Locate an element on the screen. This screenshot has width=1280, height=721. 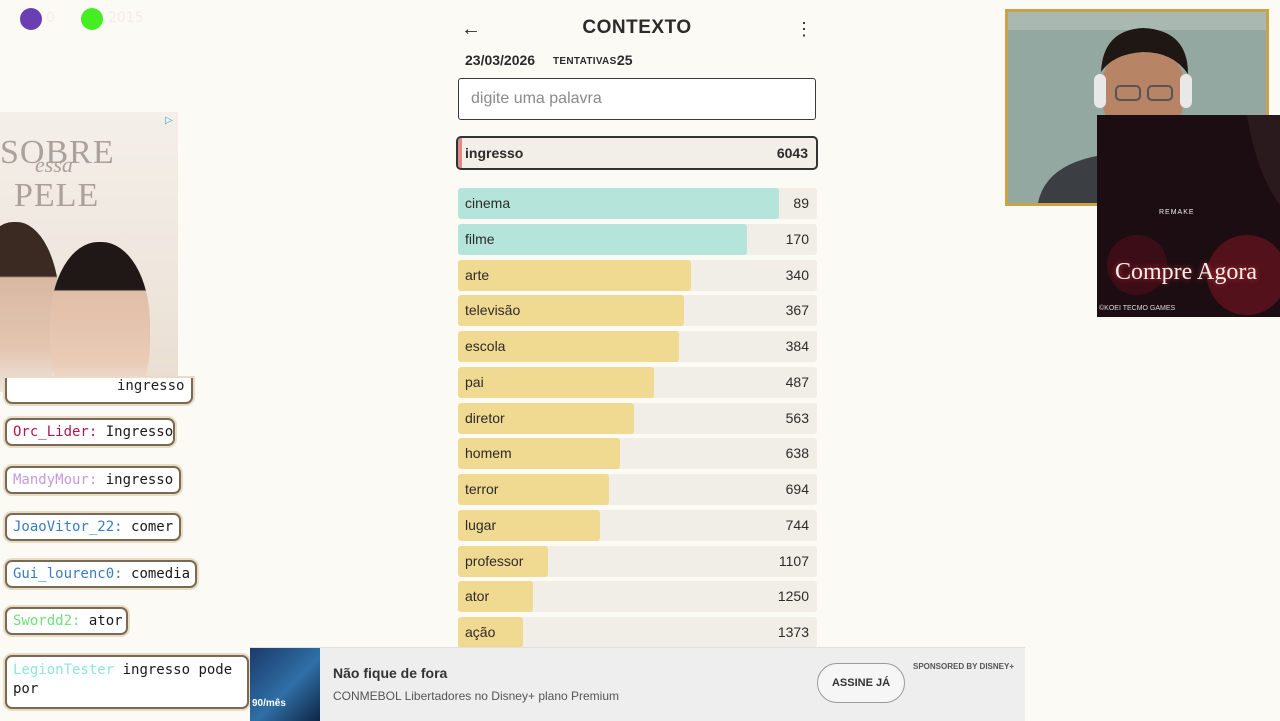
chat-text: Ingresso is located at coordinates (139, 432).